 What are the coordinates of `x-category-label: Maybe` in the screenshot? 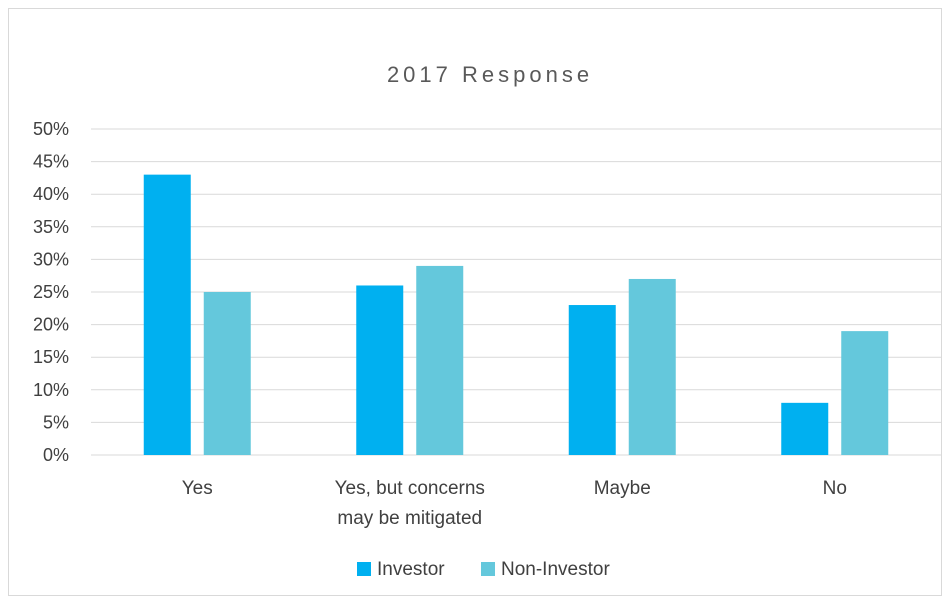 It's located at (622, 488).